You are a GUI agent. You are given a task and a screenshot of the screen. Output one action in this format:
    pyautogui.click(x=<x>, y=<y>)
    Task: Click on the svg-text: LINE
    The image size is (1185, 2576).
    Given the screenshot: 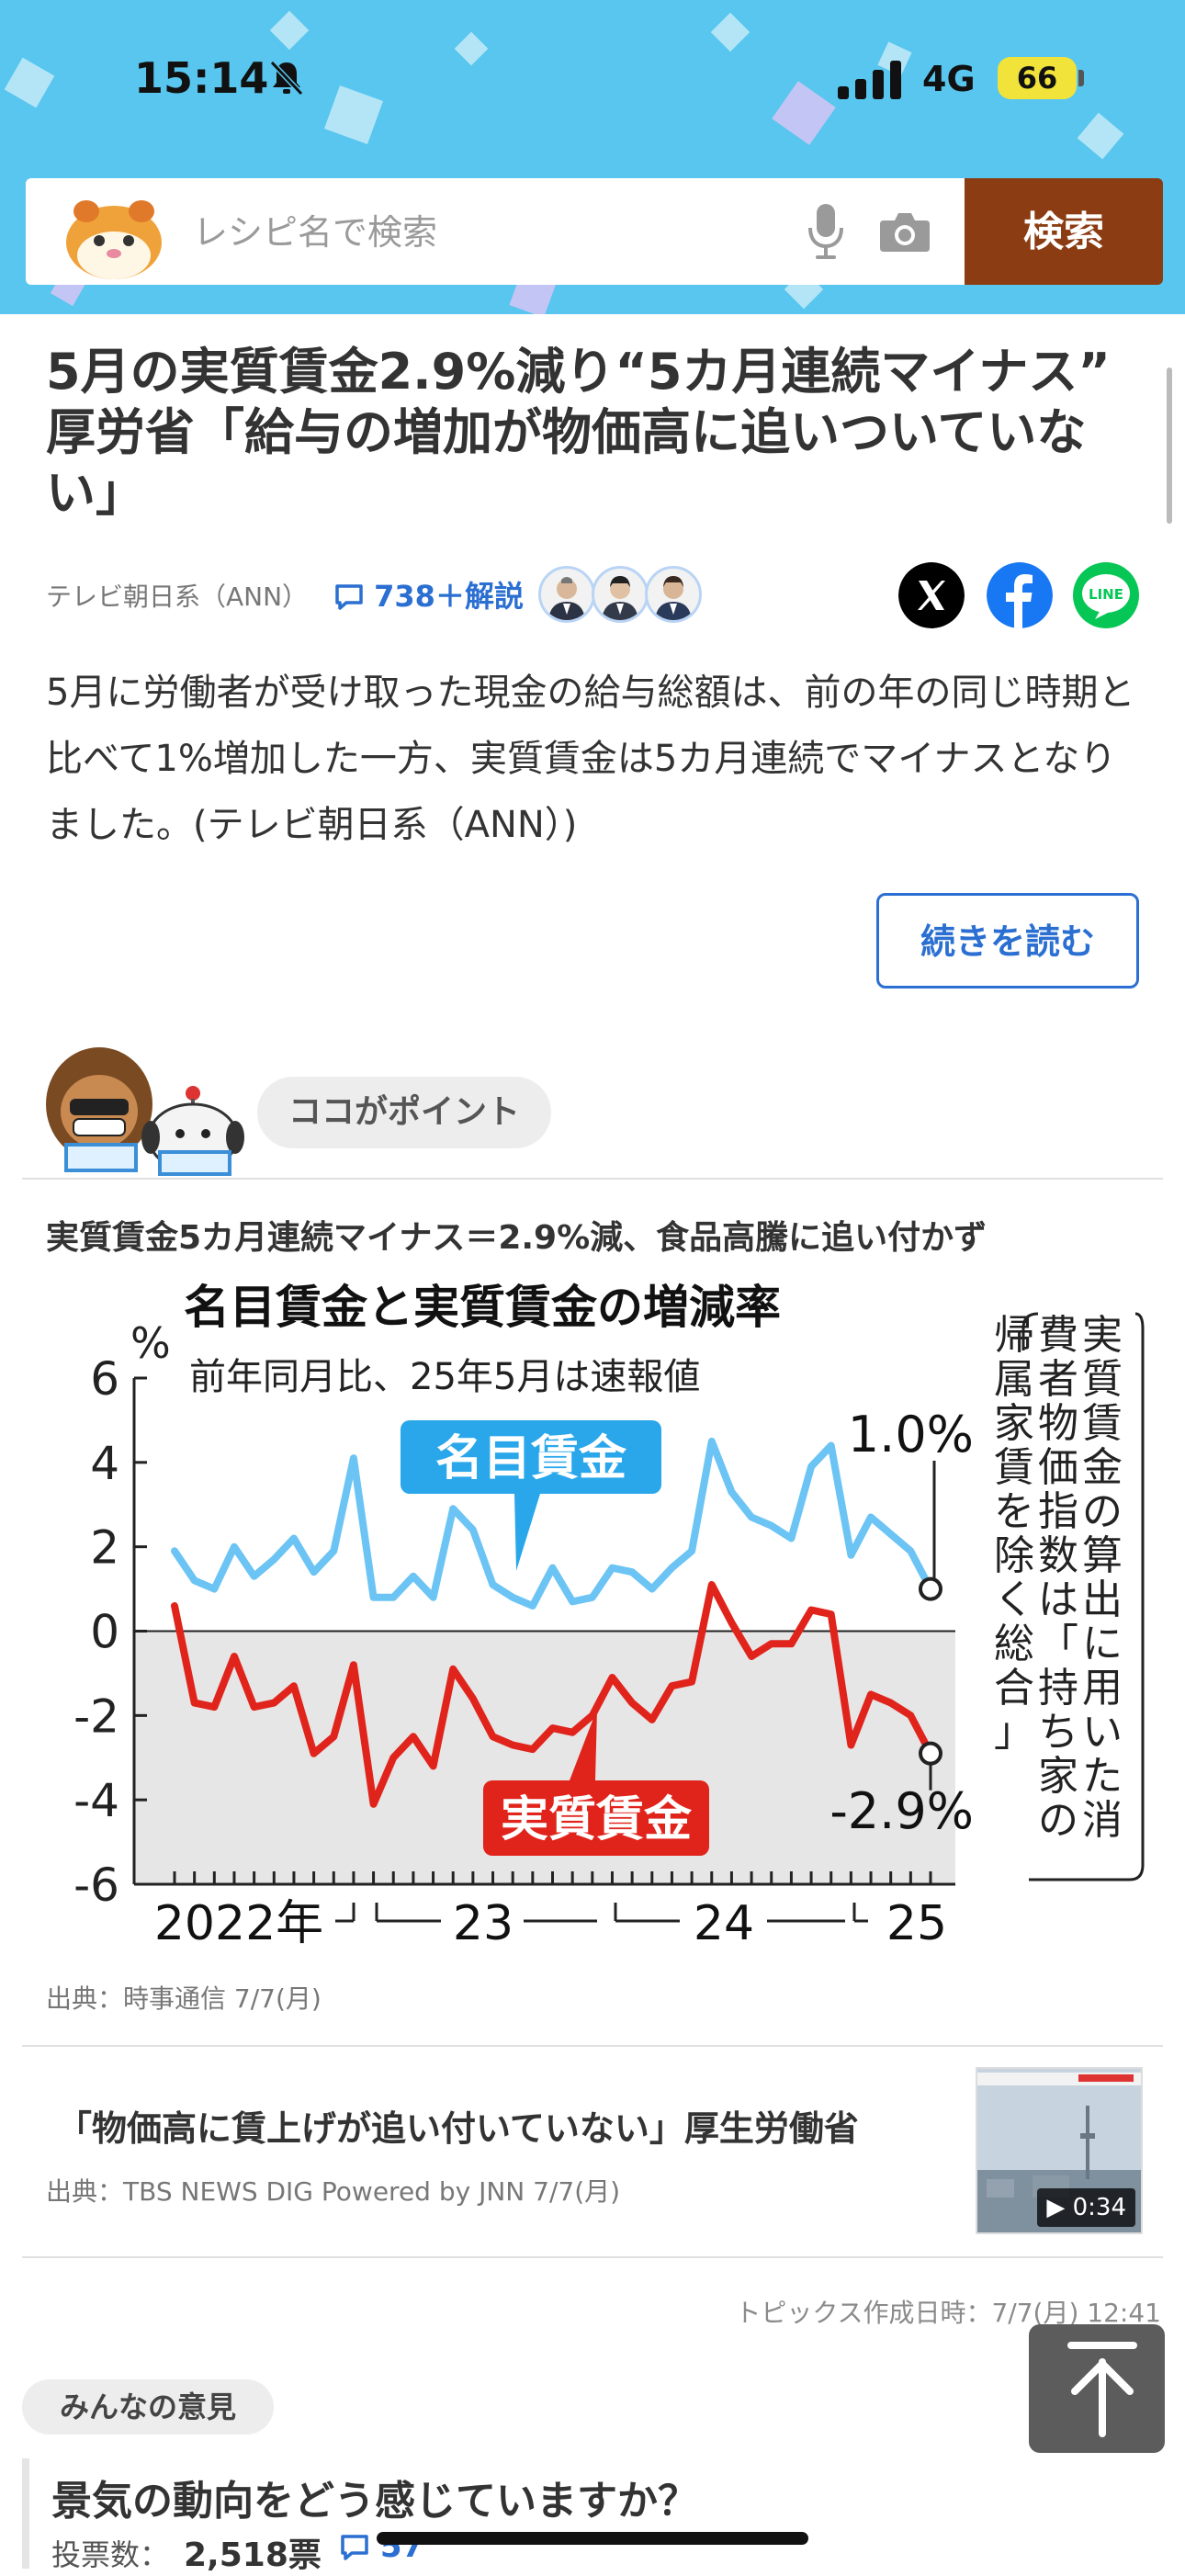 What is the action you would take?
    pyautogui.click(x=1106, y=594)
    